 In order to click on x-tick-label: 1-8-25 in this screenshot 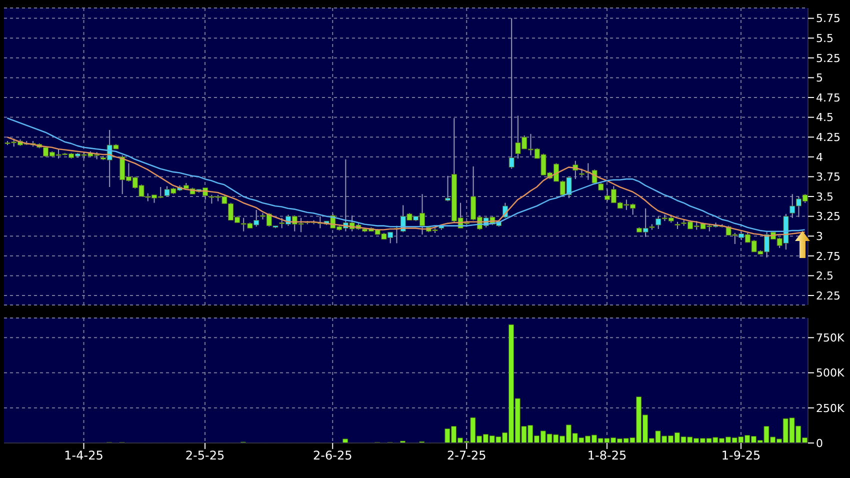, I will do `click(607, 455)`.